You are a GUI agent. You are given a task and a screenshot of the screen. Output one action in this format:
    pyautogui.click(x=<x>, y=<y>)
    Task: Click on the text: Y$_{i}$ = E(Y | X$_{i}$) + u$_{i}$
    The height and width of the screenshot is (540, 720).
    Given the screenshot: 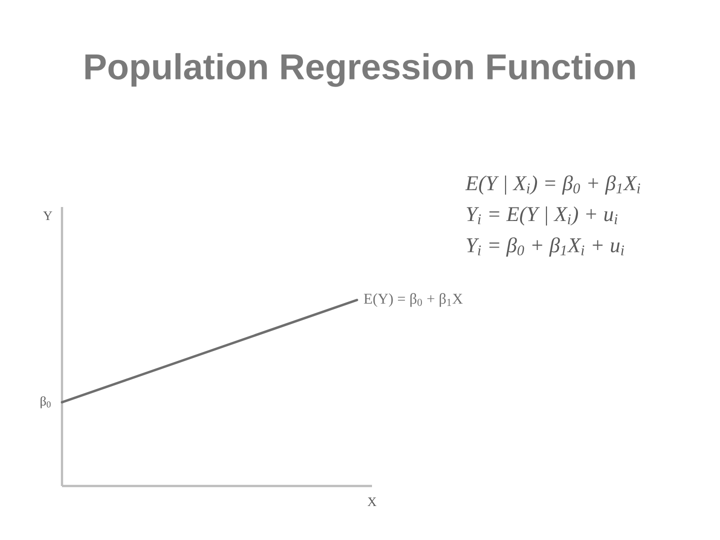 What is the action you would take?
    pyautogui.click(x=542, y=216)
    